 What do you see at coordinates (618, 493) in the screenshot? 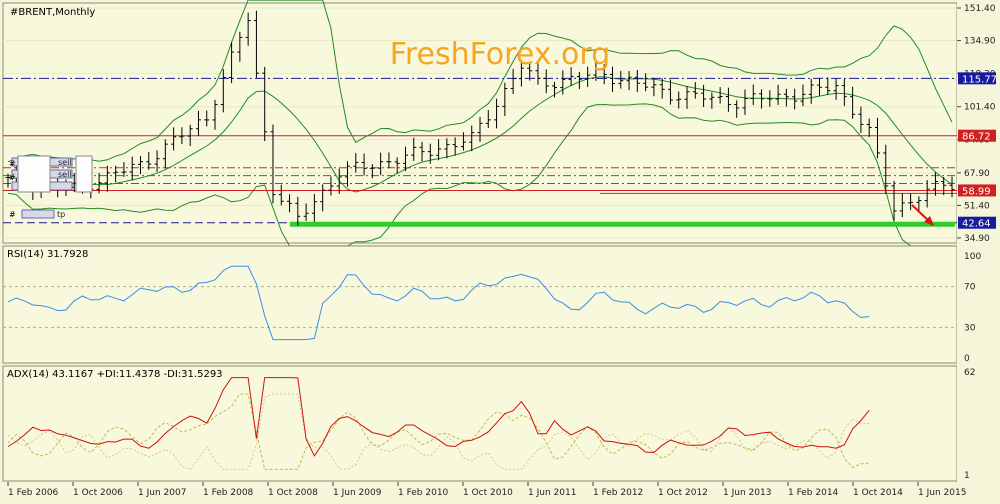
I see `time-tick: 1 Feb 2012` at bounding box center [618, 493].